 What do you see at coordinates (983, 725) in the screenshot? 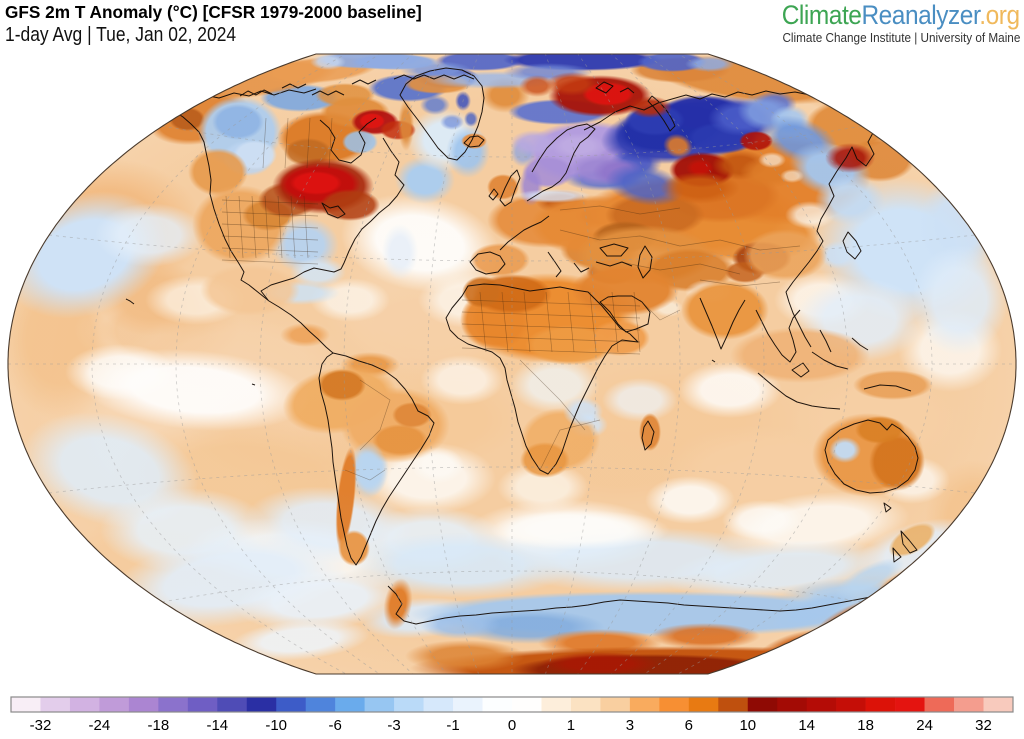
I see `svg-text: 32` at bounding box center [983, 725].